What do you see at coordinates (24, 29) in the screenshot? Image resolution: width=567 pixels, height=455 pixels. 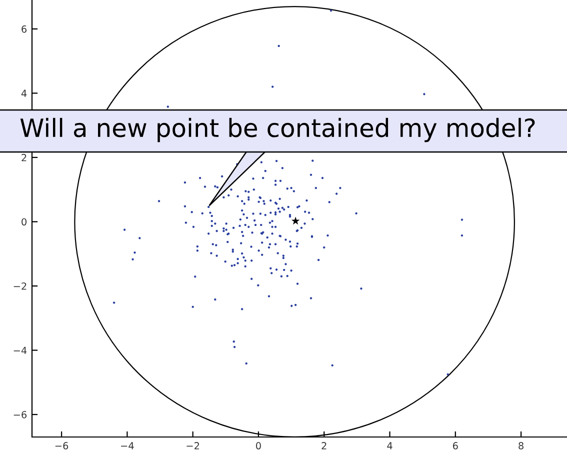 I see `y-tick-label: 6` at bounding box center [24, 29].